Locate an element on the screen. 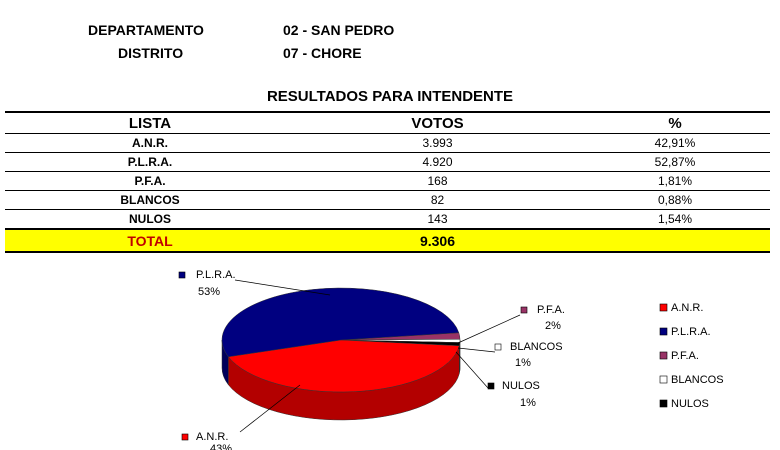 This screenshot has width=780, height=450. header-value: 07 - CHORE is located at coordinates (322, 53).